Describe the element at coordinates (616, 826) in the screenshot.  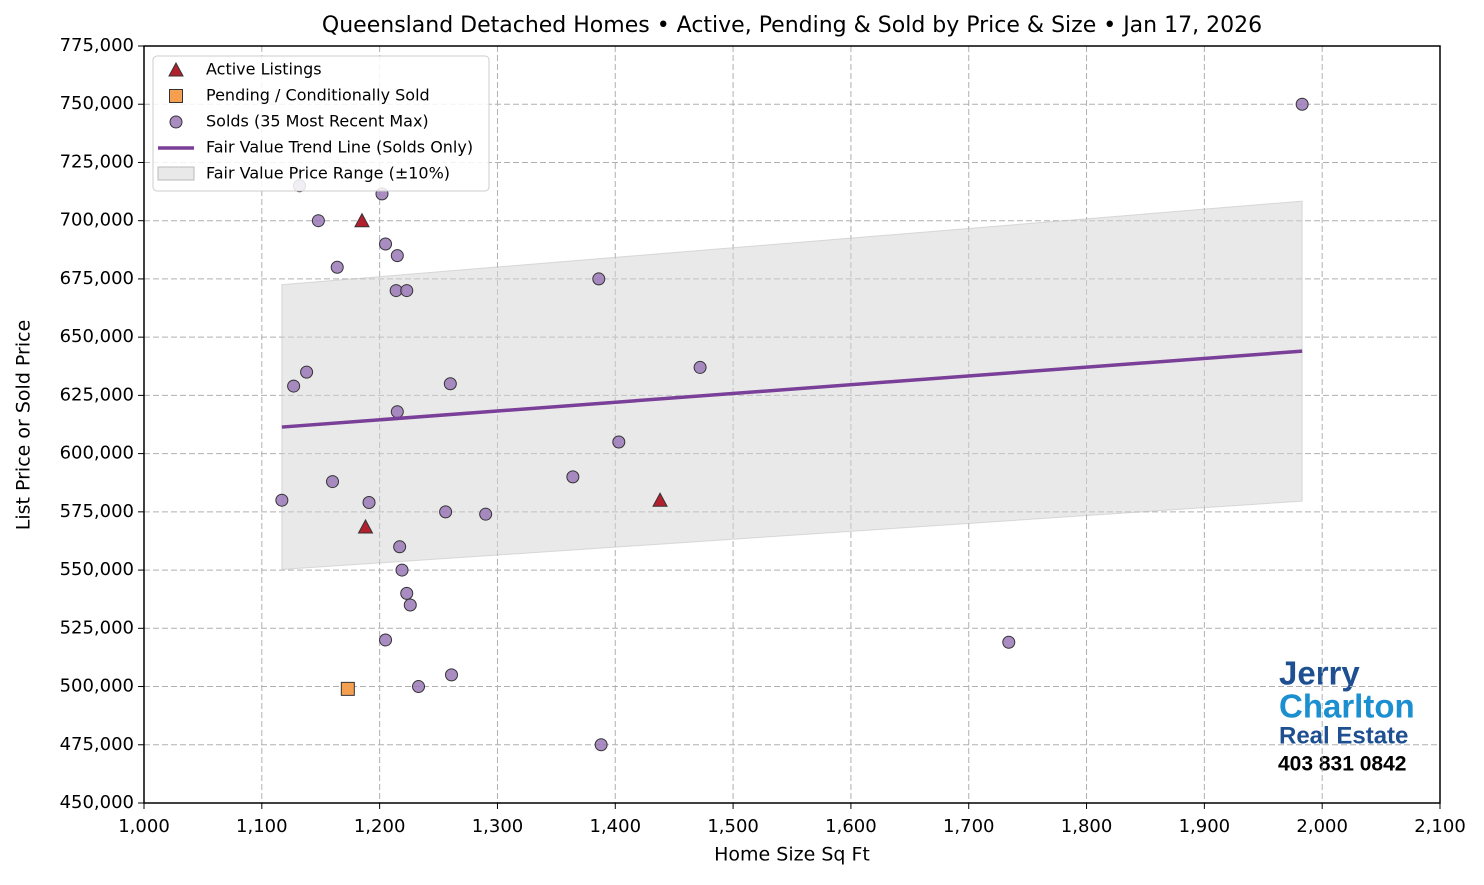
I see `x-tick-label: 1,400` at that location.